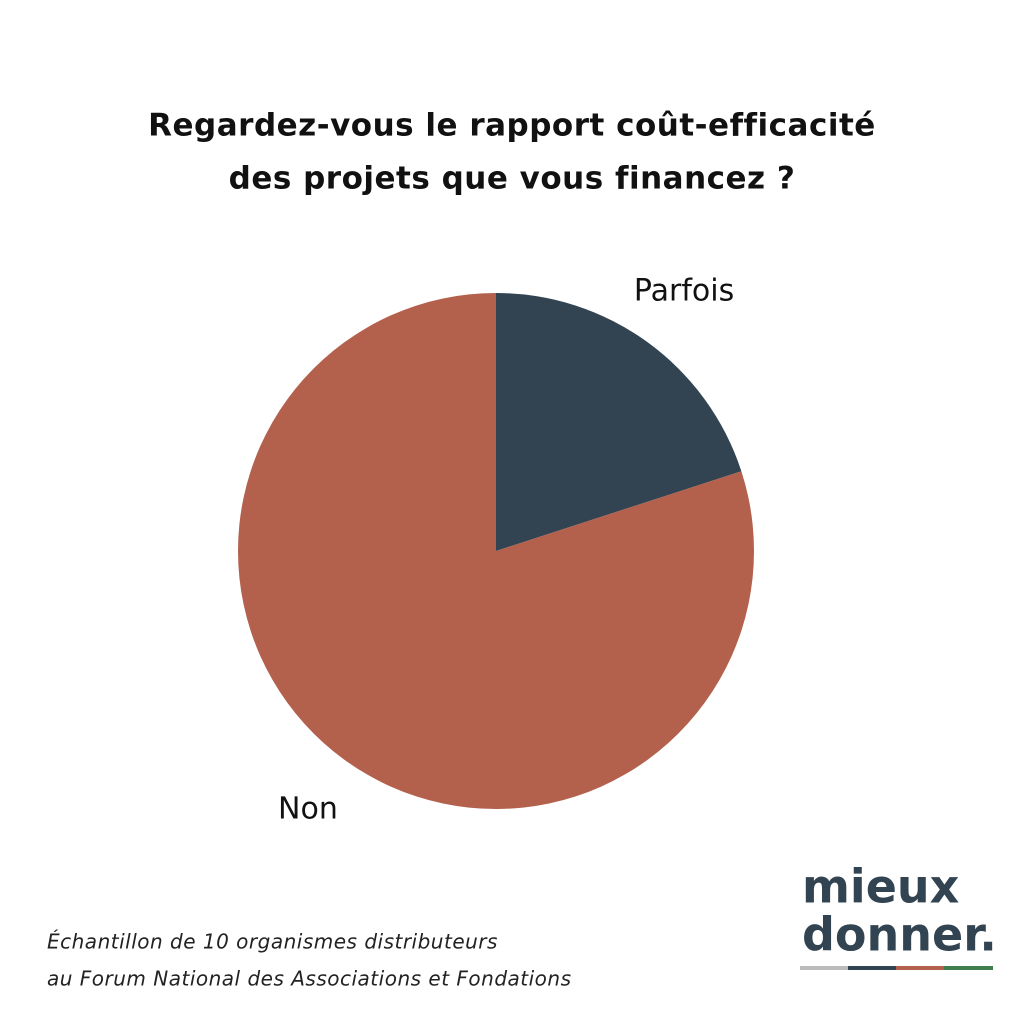 The image size is (1024, 1024). What do you see at coordinates (619, 422) in the screenshot?
I see `pie-slice` at bounding box center [619, 422].